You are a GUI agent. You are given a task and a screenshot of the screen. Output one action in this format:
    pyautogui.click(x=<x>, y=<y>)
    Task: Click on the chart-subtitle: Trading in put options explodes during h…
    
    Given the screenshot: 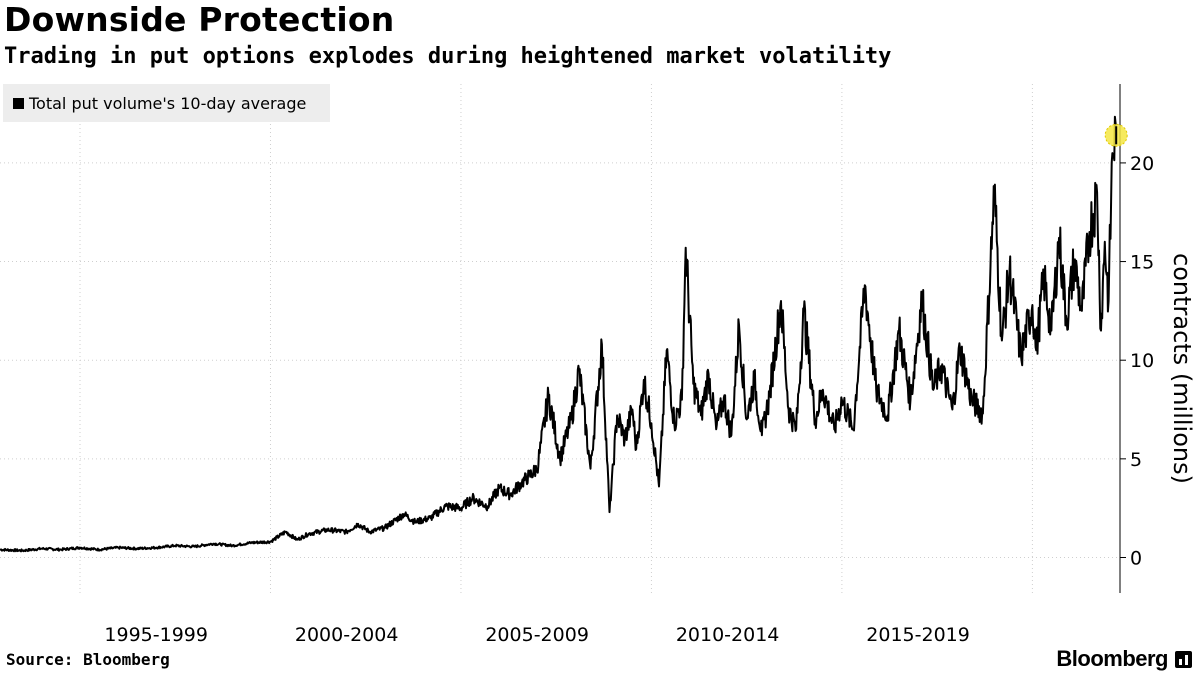 What is the action you would take?
    pyautogui.click(x=448, y=56)
    